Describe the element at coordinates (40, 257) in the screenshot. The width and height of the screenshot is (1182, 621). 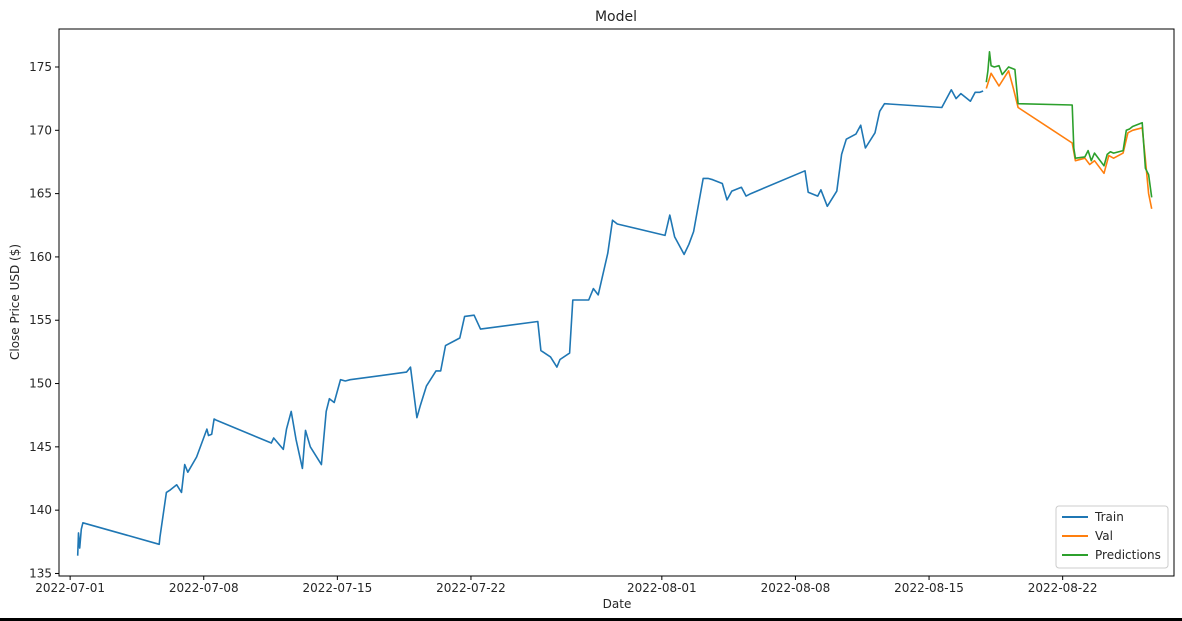
I see `y-tick-label: 160` at that location.